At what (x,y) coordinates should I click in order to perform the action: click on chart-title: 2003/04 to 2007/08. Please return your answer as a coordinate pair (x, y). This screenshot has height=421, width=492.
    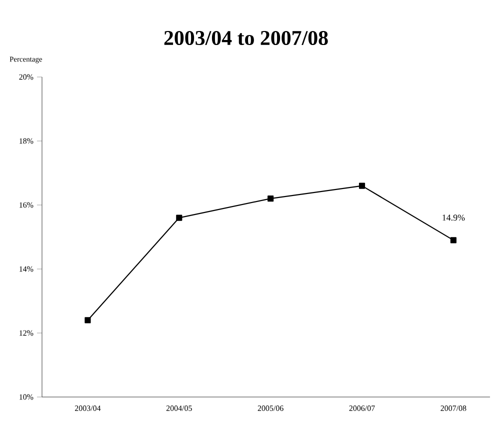
    Looking at the image, I should click on (246, 38).